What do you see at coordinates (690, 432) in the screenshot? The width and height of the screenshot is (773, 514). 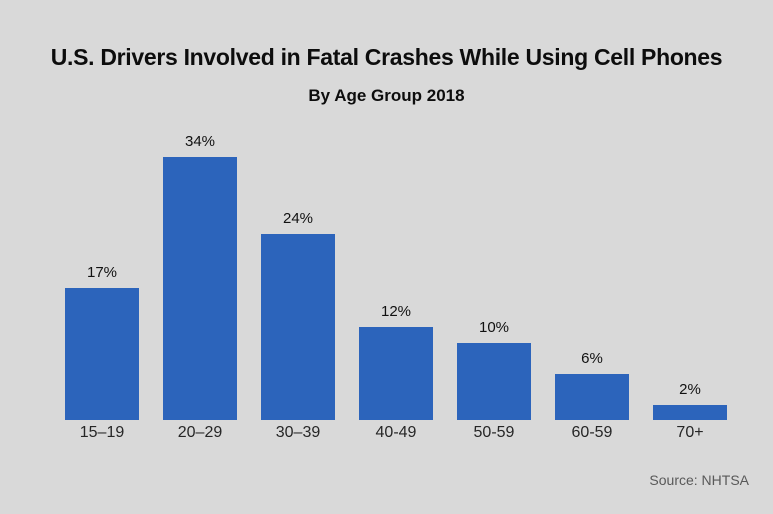 I see `x-axis-label: 70+` at bounding box center [690, 432].